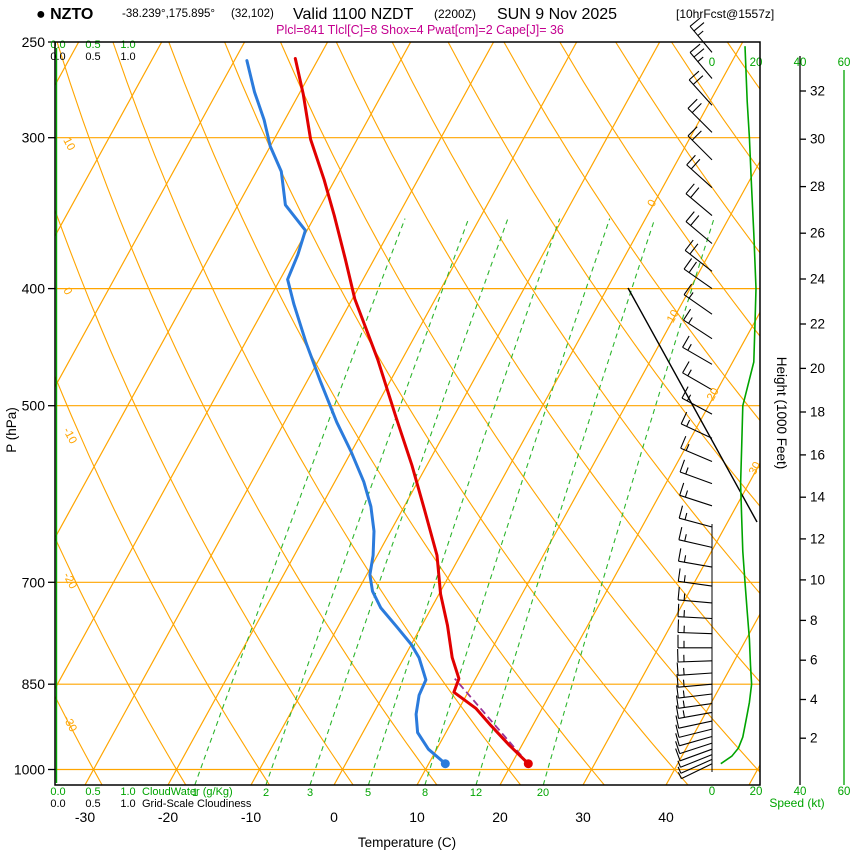 The width and height of the screenshot is (850, 860). I want to click on mixing-ratio-line, so click(517, 501).